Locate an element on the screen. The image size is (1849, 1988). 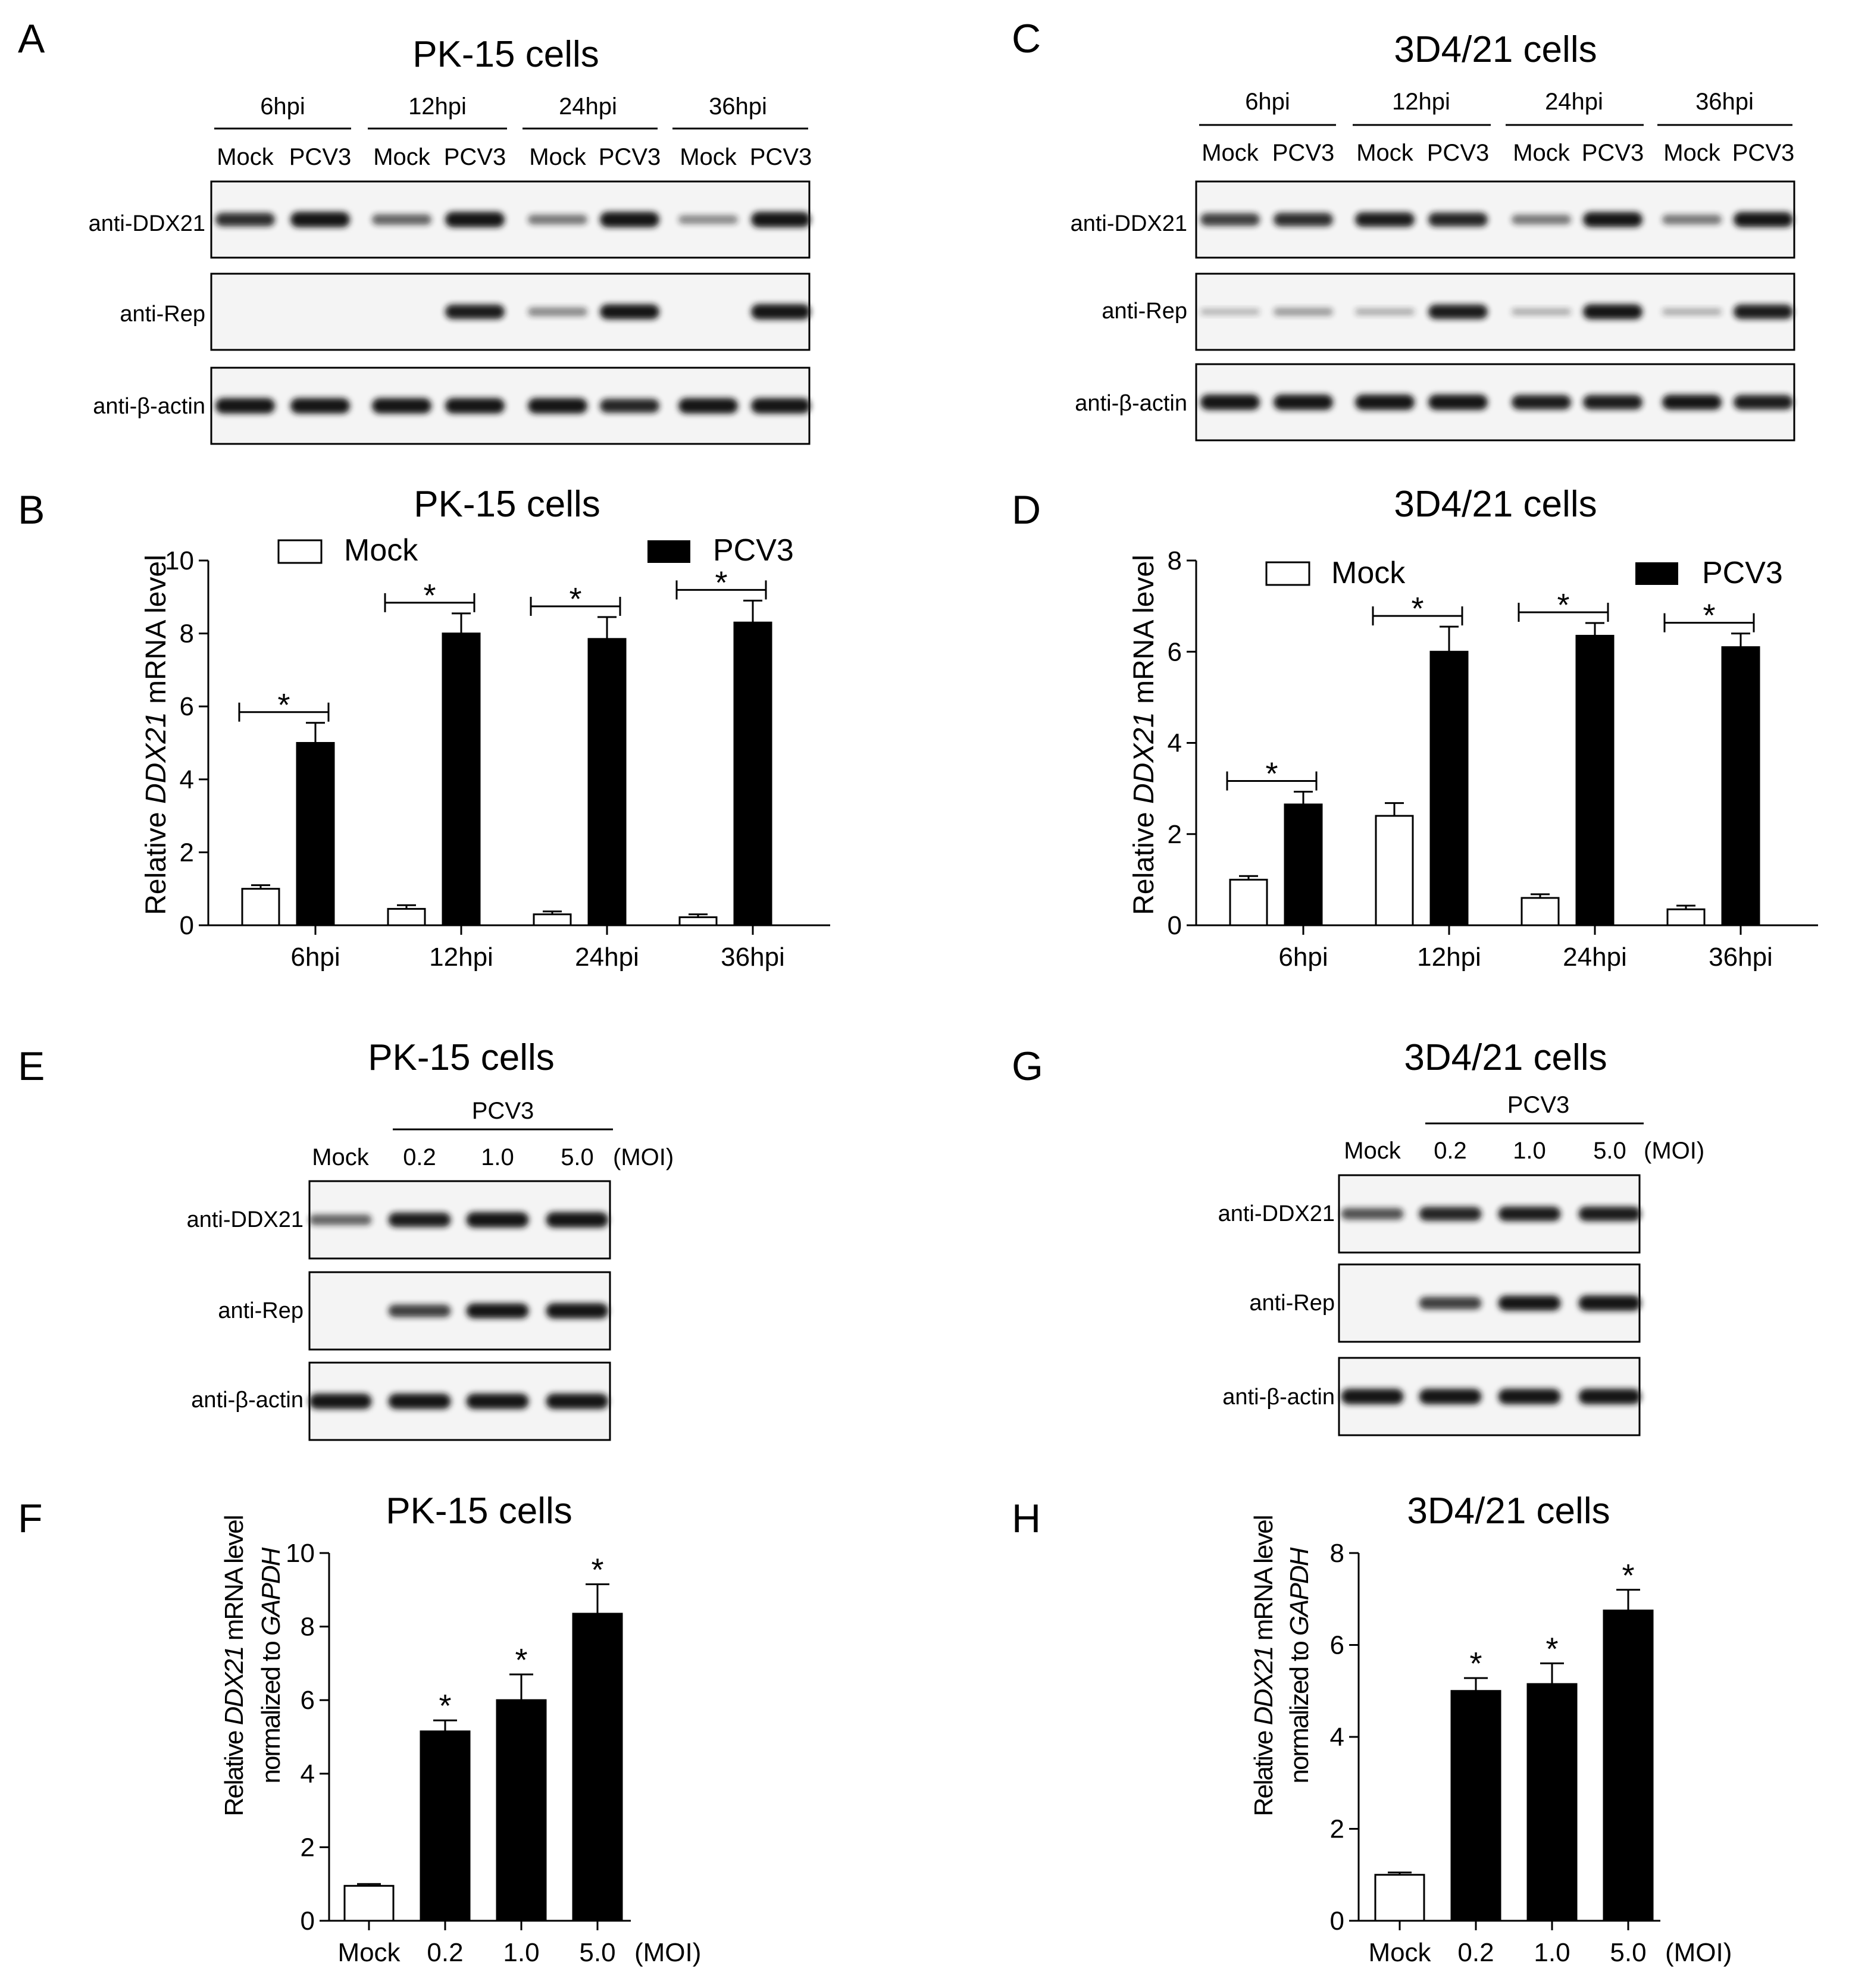
blot-g-membrane-ddx21 is located at coordinates (1490, 1214).